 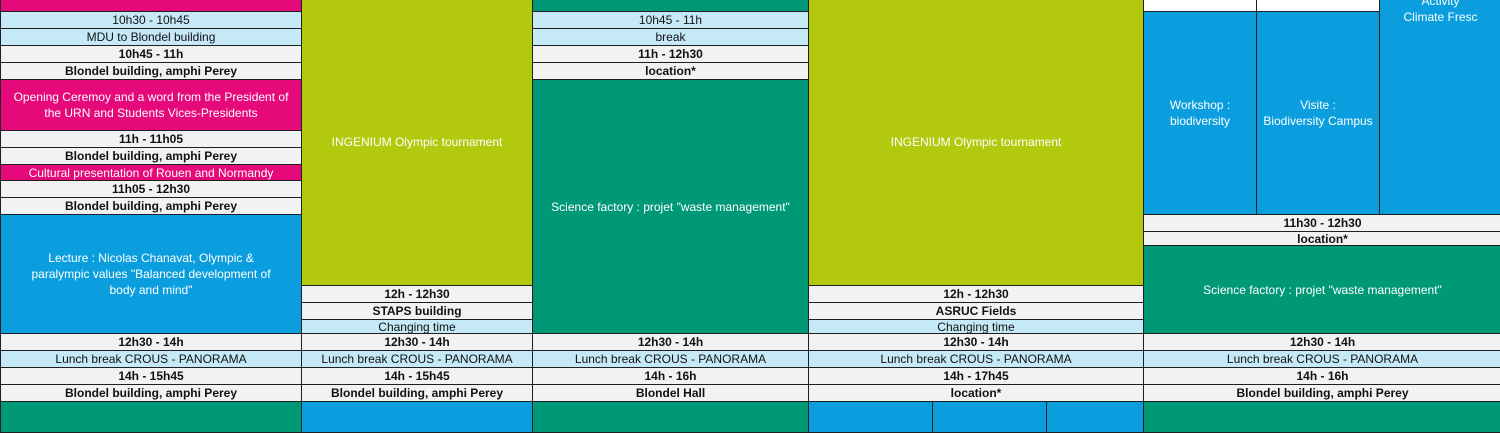 What do you see at coordinates (151, 206) in the screenshot?
I see `mon-location-4: Blondel building, amphi Perey` at bounding box center [151, 206].